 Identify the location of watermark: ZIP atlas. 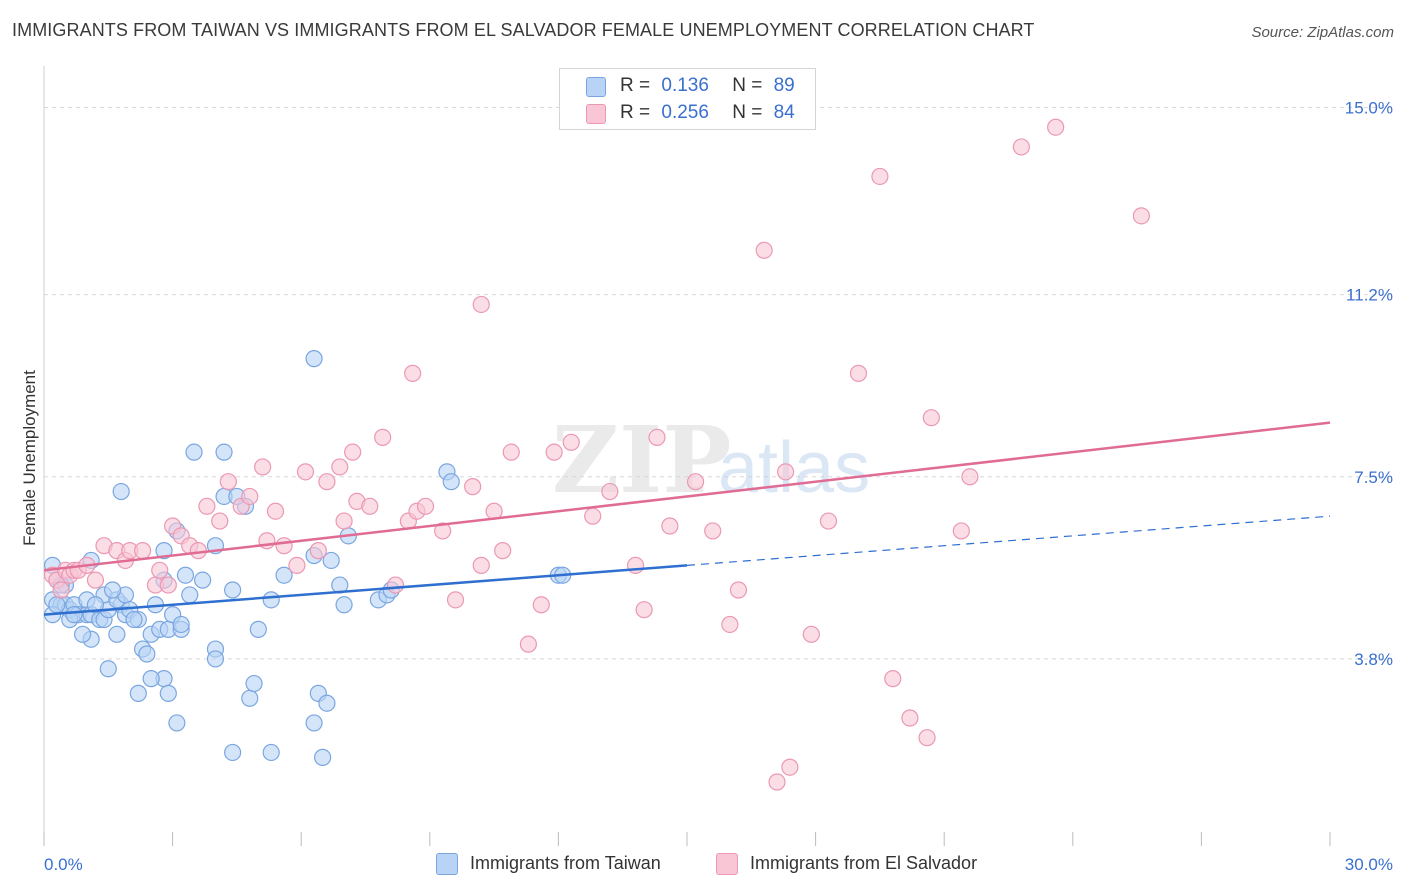
(711, 460).